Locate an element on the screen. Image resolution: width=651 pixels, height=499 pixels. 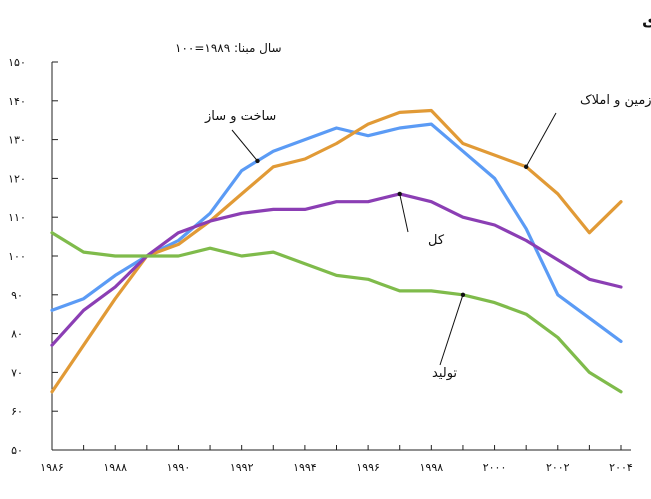
y-tick-label: ۷۰ is located at coordinates (17, 372).